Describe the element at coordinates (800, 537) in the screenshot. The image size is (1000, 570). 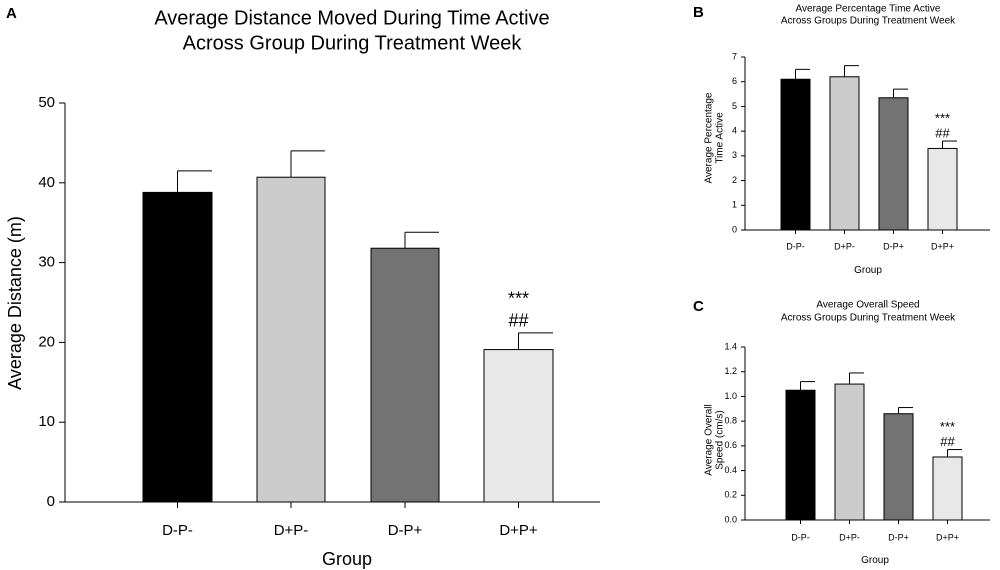
I see `panel-c-category-label: D-P-` at that location.